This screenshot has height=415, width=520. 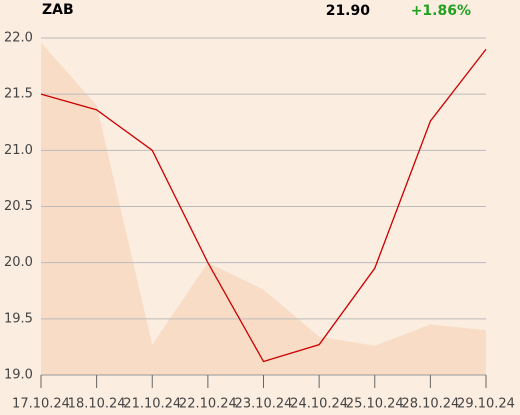 What do you see at coordinates (41, 404) in the screenshot?
I see `x-tick-label: 17.10.24` at bounding box center [41, 404].